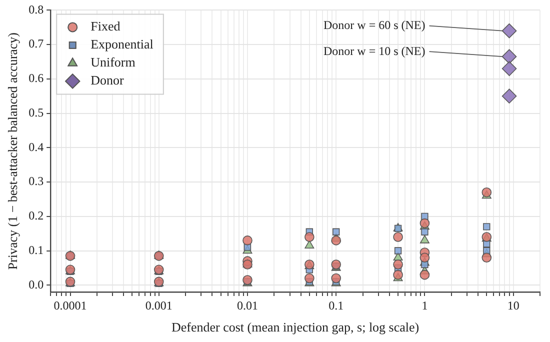 The height and width of the screenshot is (342, 550). I want to click on legend-label: Exponential, so click(122, 44).